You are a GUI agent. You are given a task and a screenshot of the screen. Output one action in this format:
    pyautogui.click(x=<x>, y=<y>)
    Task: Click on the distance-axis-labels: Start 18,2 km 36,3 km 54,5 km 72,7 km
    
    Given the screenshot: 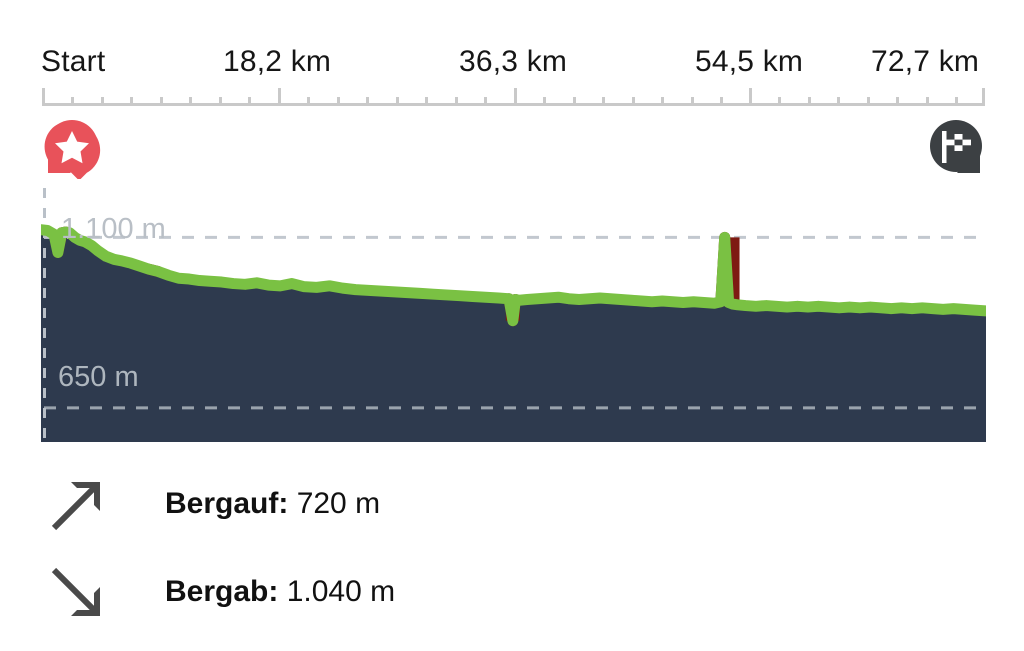 What is the action you would take?
    pyautogui.click(x=512, y=66)
    